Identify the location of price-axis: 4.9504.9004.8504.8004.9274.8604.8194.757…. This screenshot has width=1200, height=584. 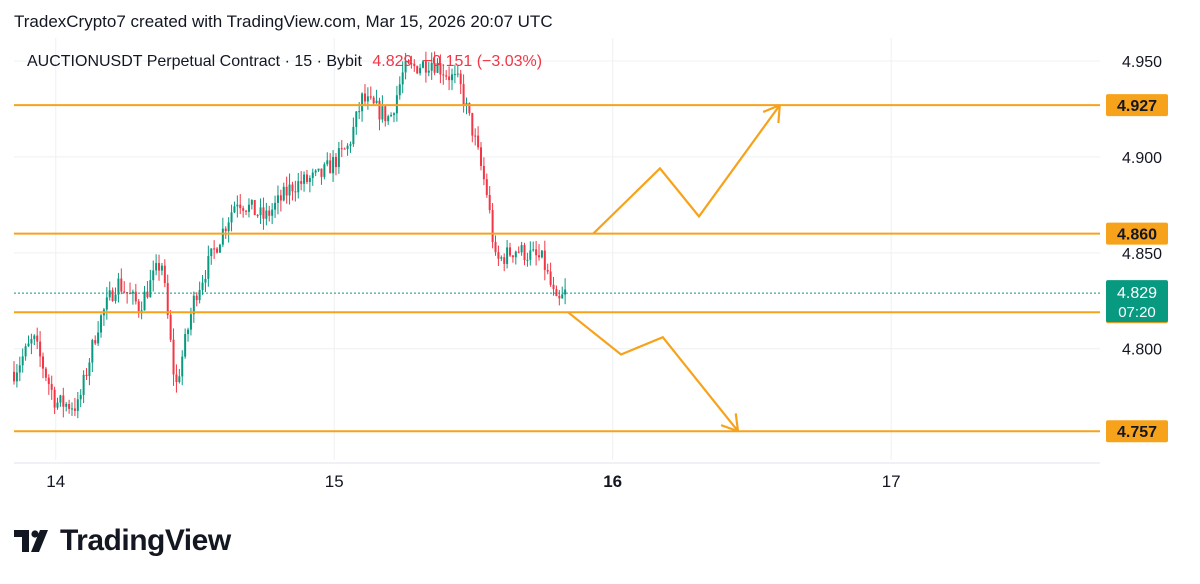
(1137, 248).